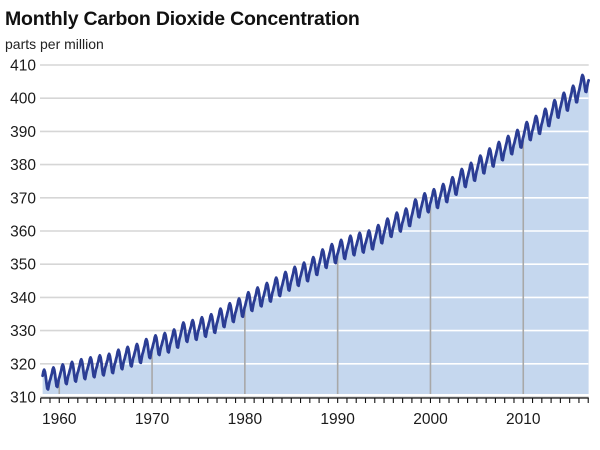 Image resolution: width=600 pixels, height=450 pixels. Describe the element at coordinates (152, 419) in the screenshot. I see `x-tick-label-1970: 1970` at that location.